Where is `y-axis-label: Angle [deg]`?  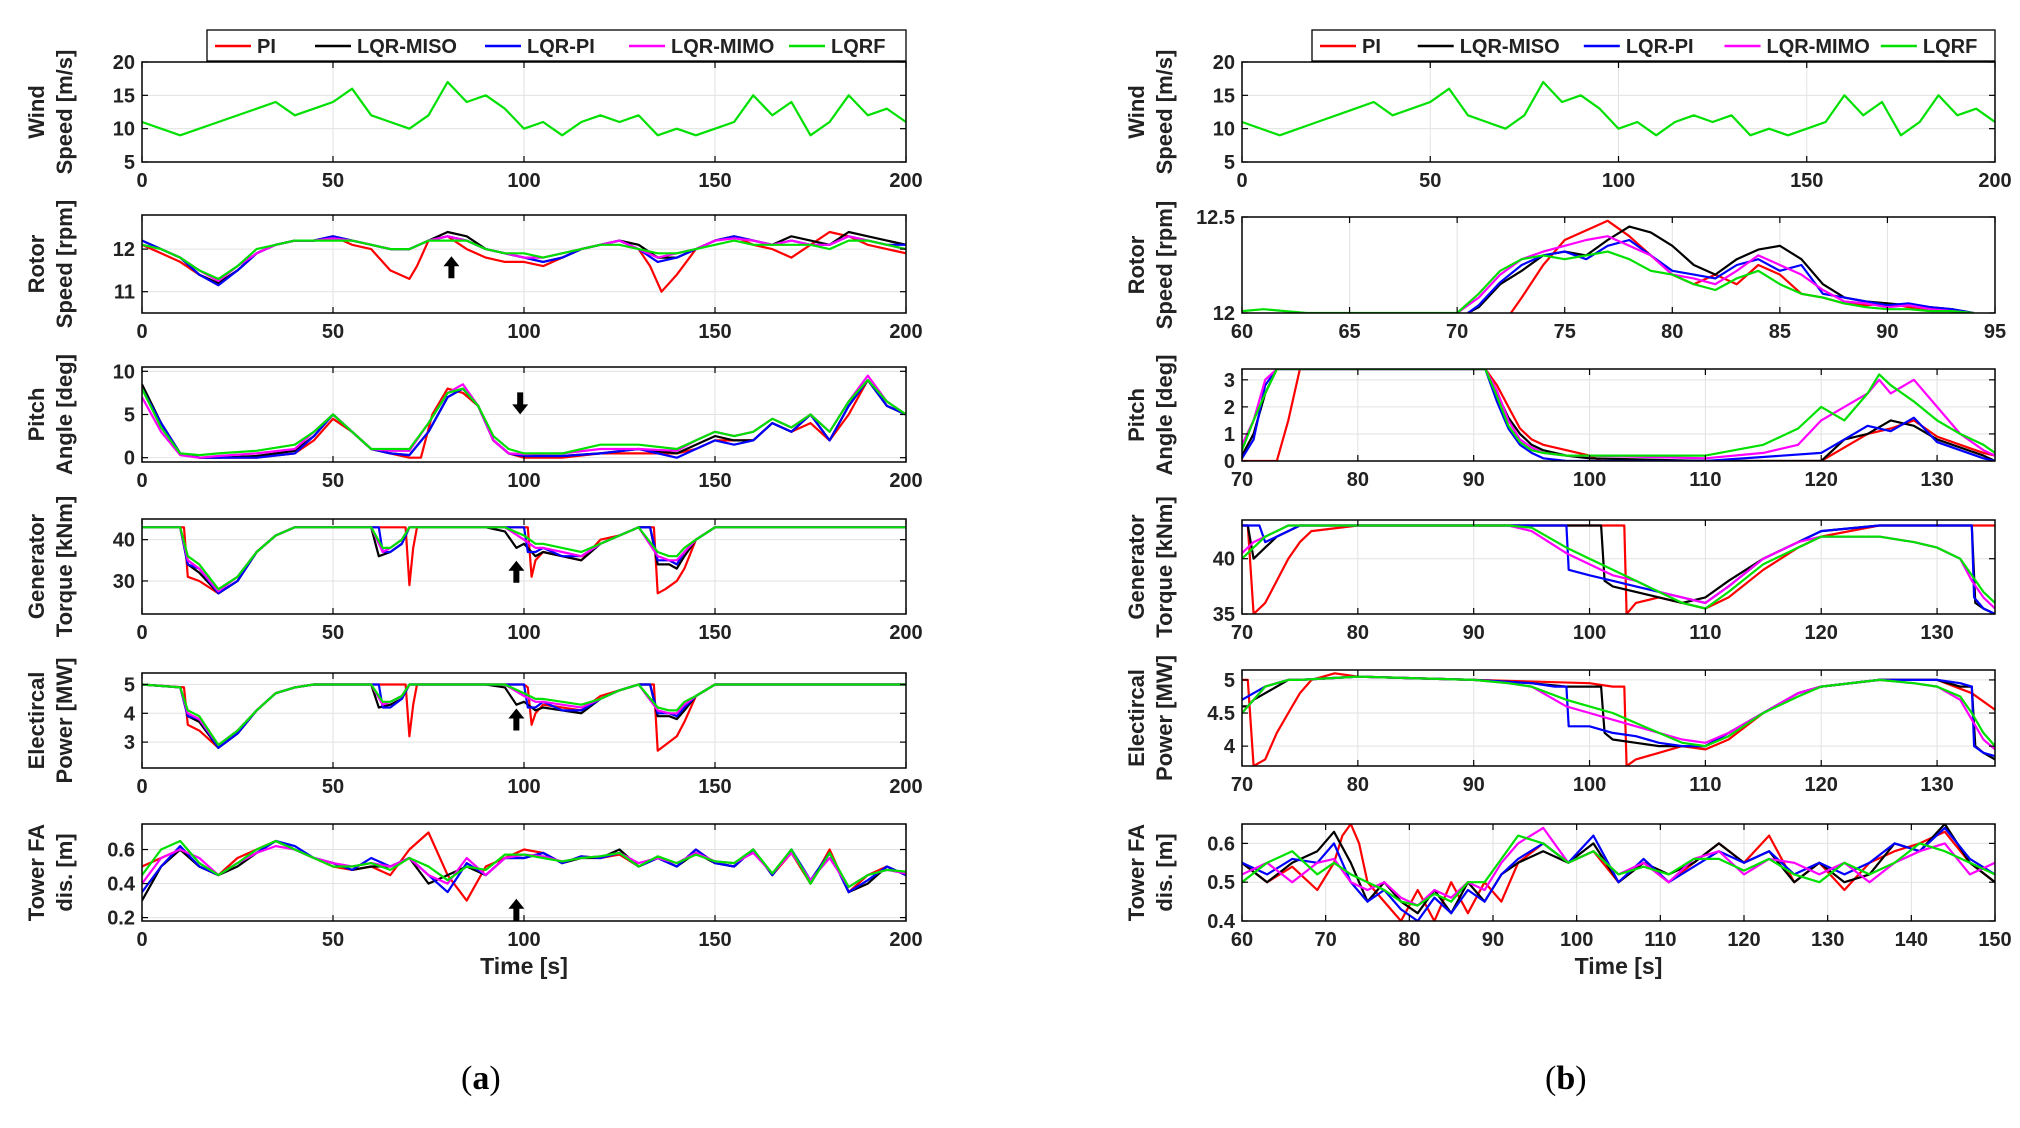
y-axis-label: Angle [deg] is located at coordinates (64, 414).